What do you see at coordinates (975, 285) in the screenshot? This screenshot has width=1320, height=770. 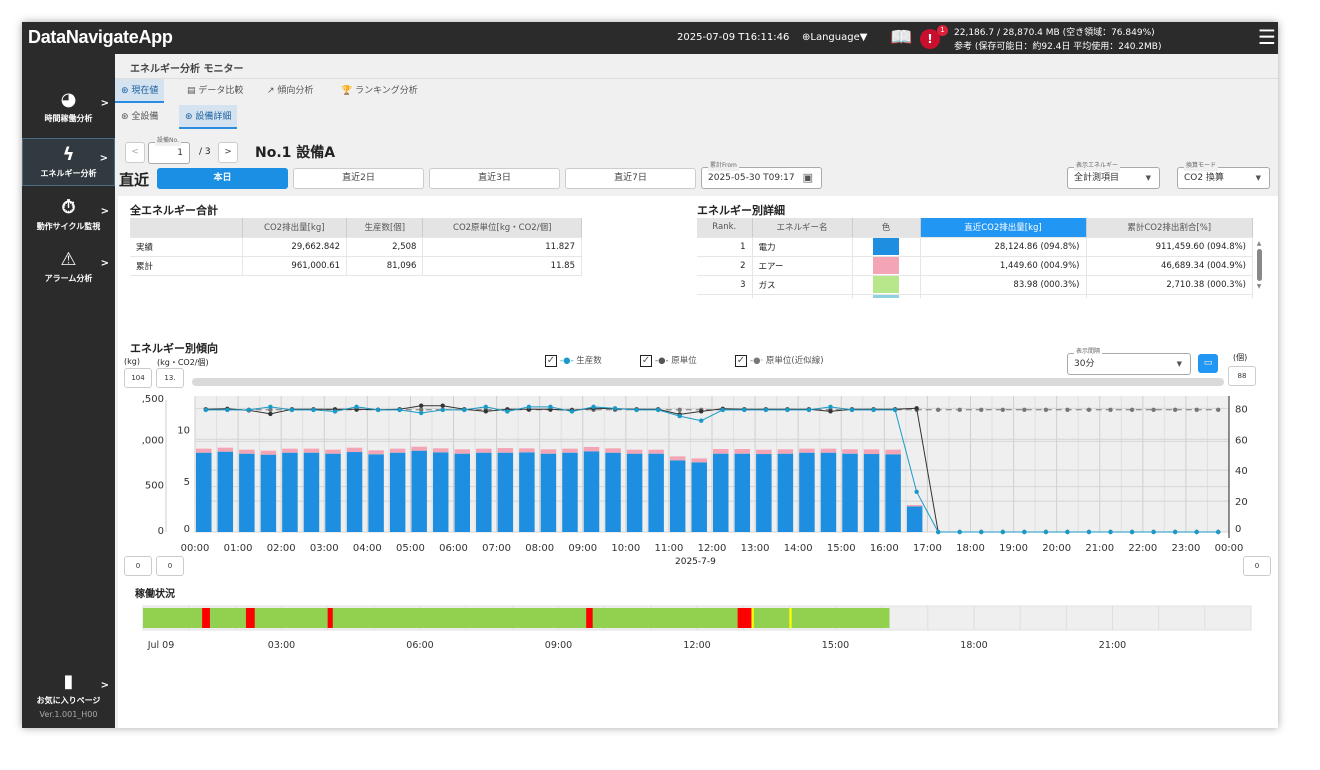 I see `table-row: 3 ガス 83.98 (000.3%) 2,710.38 (000.3%)` at bounding box center [975, 285].